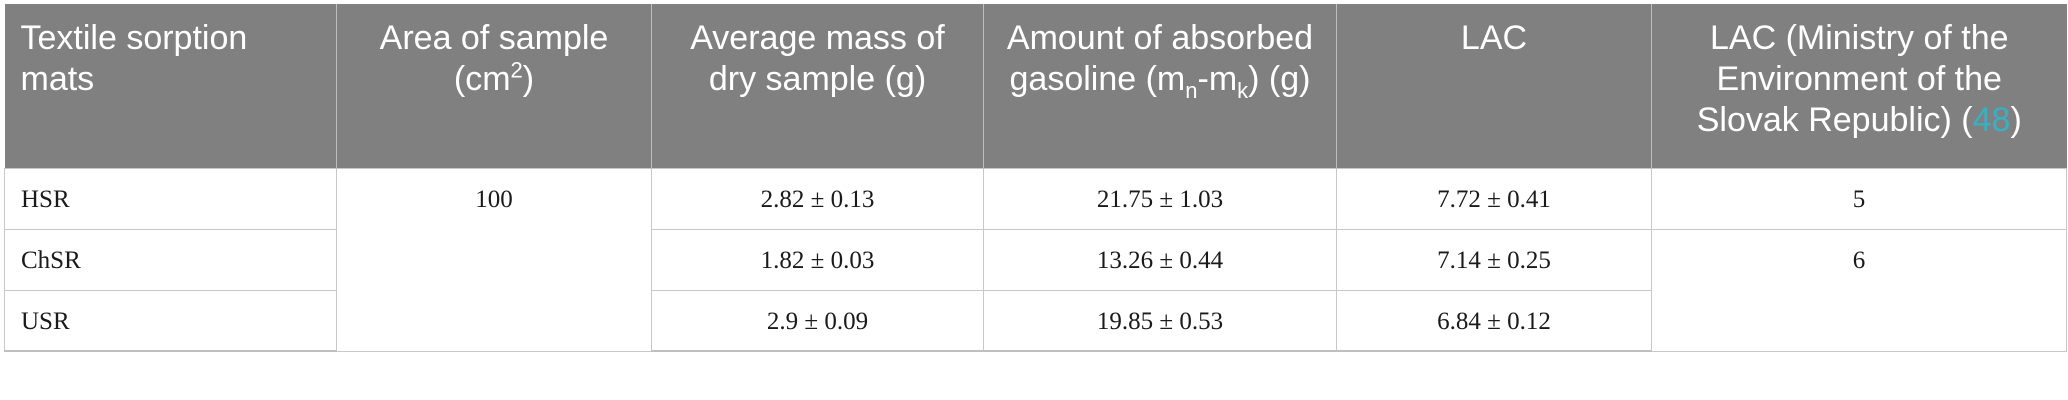  I want to click on header-textile-sorption-mats: Textile sorption mats, so click(170, 86).